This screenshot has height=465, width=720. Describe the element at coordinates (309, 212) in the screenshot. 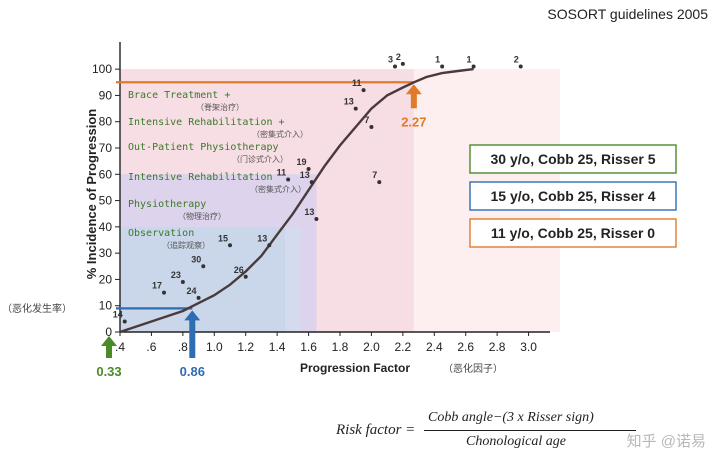

I see `data-point-label-11: 13` at that location.